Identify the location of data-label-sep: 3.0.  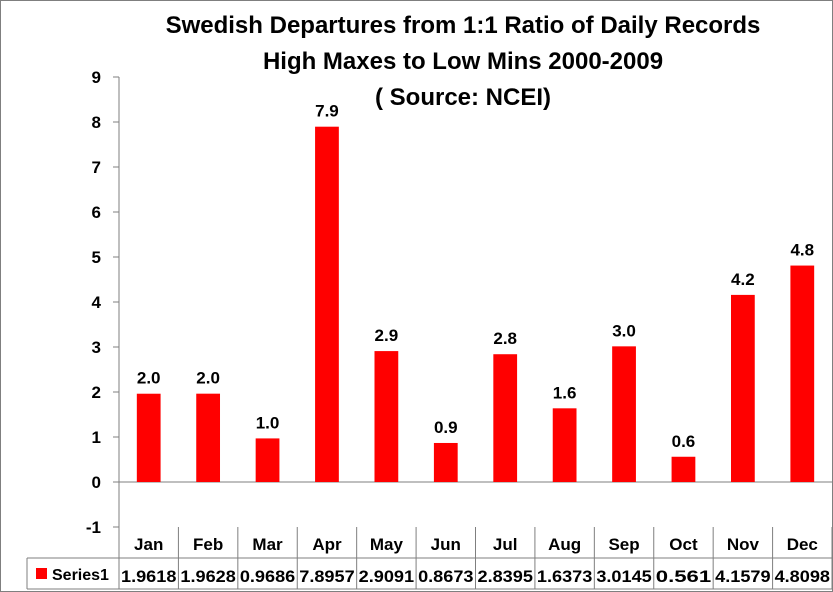
(624, 330).